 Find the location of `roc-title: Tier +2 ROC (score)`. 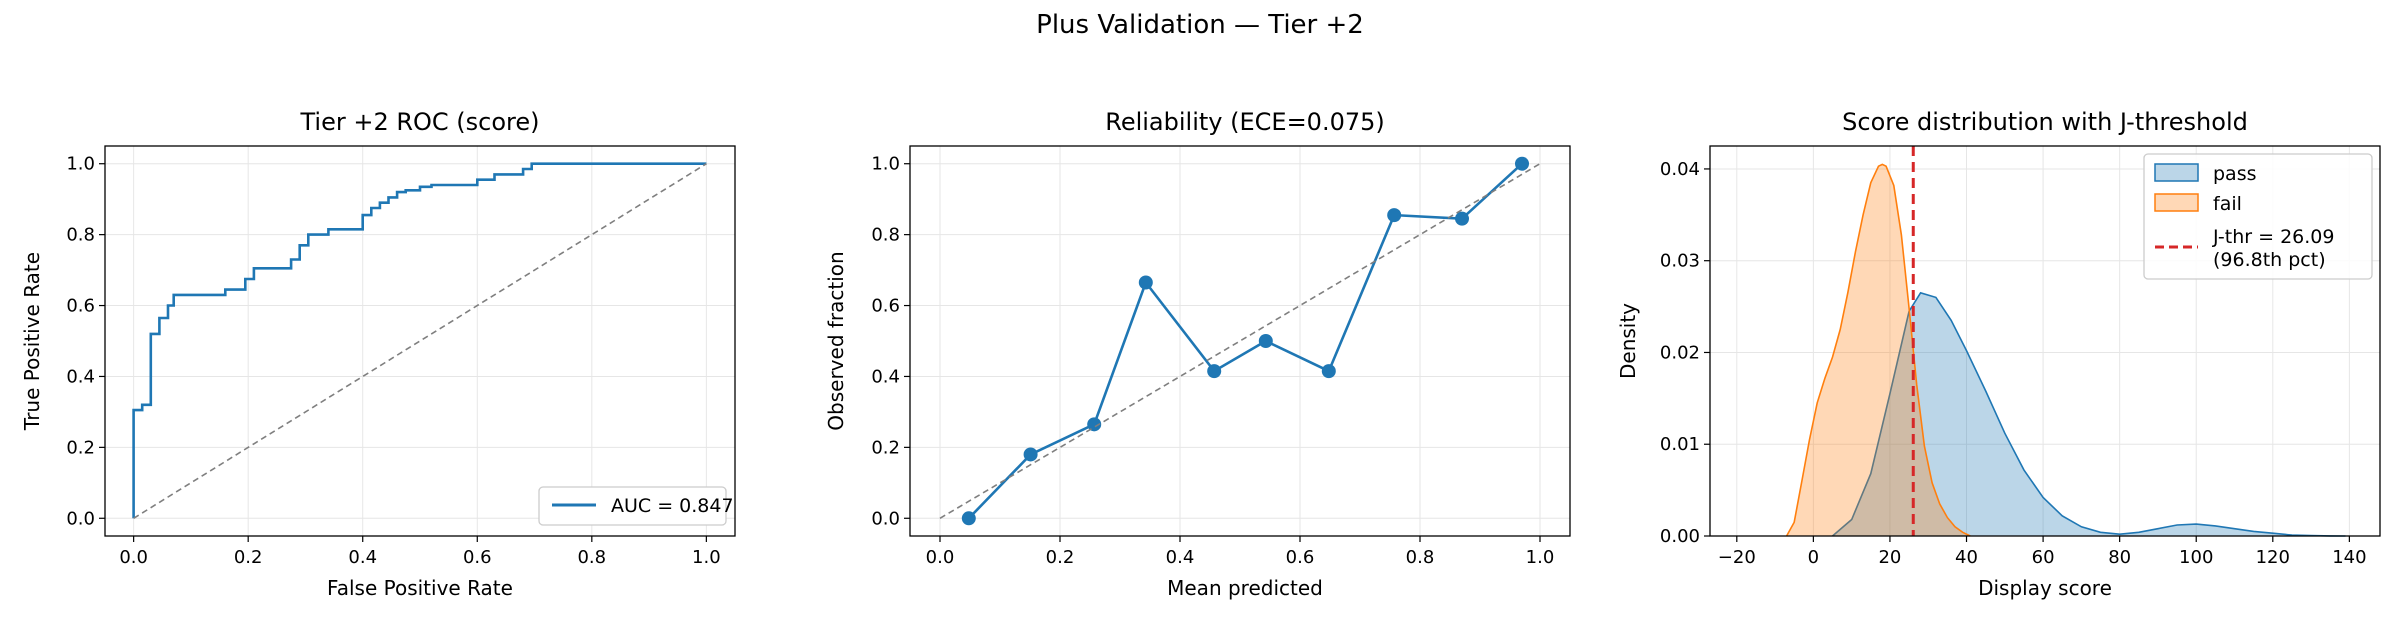

roc-title: Tier +2 ROC (score) is located at coordinates (419, 122).